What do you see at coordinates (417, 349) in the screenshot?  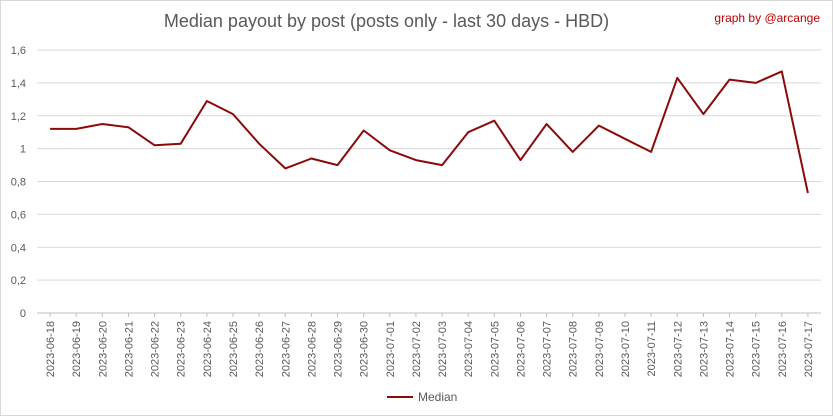 I see `x-tick-label: 2023-07-02` at bounding box center [417, 349].